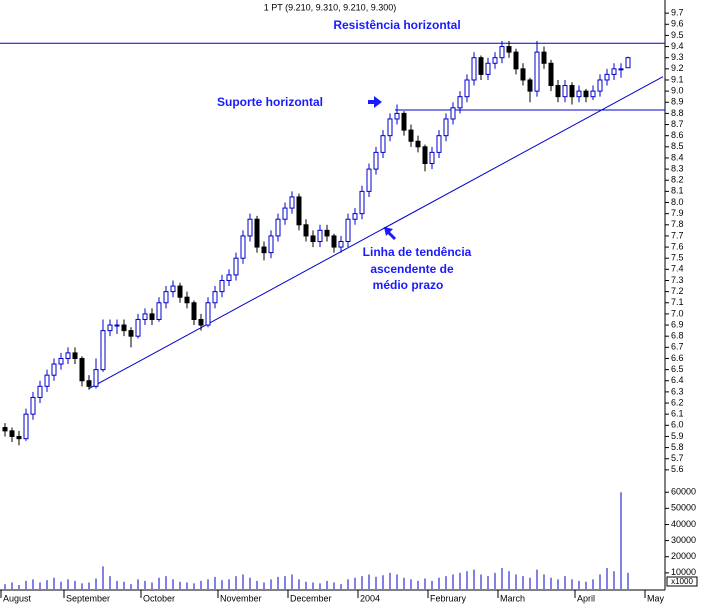 The width and height of the screenshot is (705, 604). What do you see at coordinates (677, 46) in the screenshot?
I see `y-tick-label: 9.4` at bounding box center [677, 46].